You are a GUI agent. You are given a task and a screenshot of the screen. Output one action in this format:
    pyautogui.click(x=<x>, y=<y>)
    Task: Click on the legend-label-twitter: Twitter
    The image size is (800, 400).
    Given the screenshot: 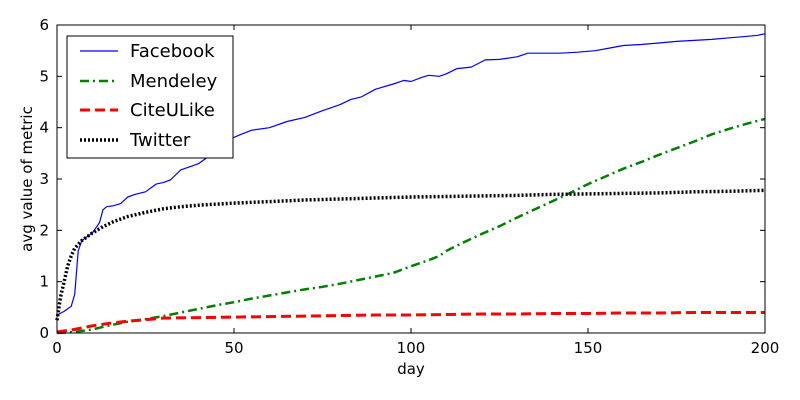 What is the action you would take?
    pyautogui.click(x=160, y=140)
    